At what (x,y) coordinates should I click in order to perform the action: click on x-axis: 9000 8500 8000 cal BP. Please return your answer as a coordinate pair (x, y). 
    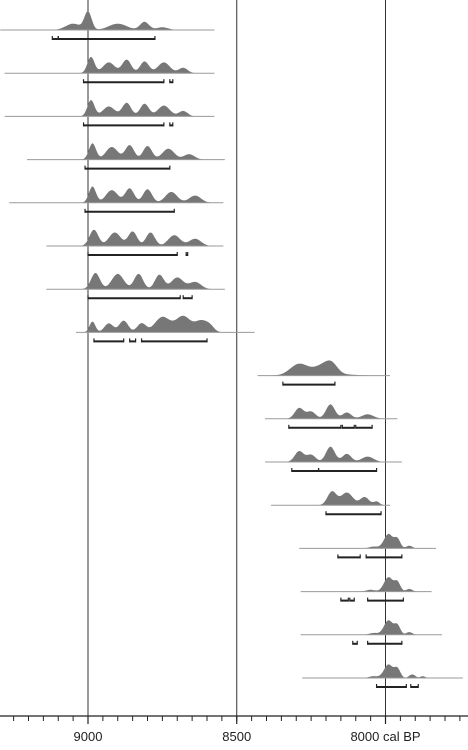
    Looking at the image, I should click on (234, 729).